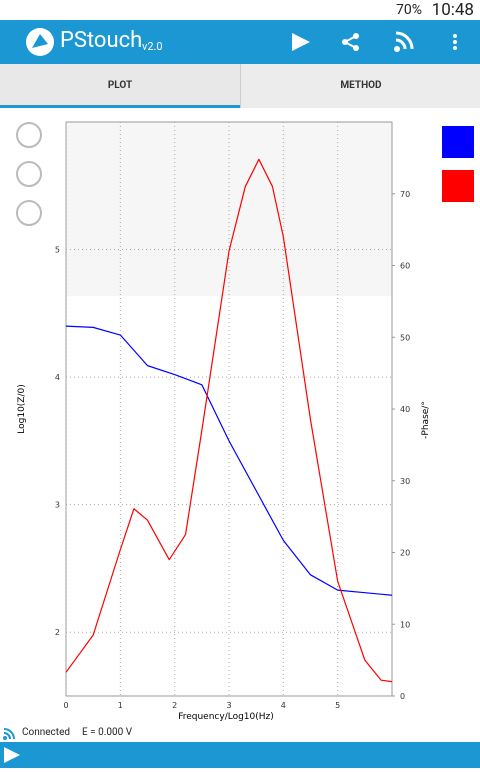  I want to click on y2-tick-label: 60, so click(405, 266).